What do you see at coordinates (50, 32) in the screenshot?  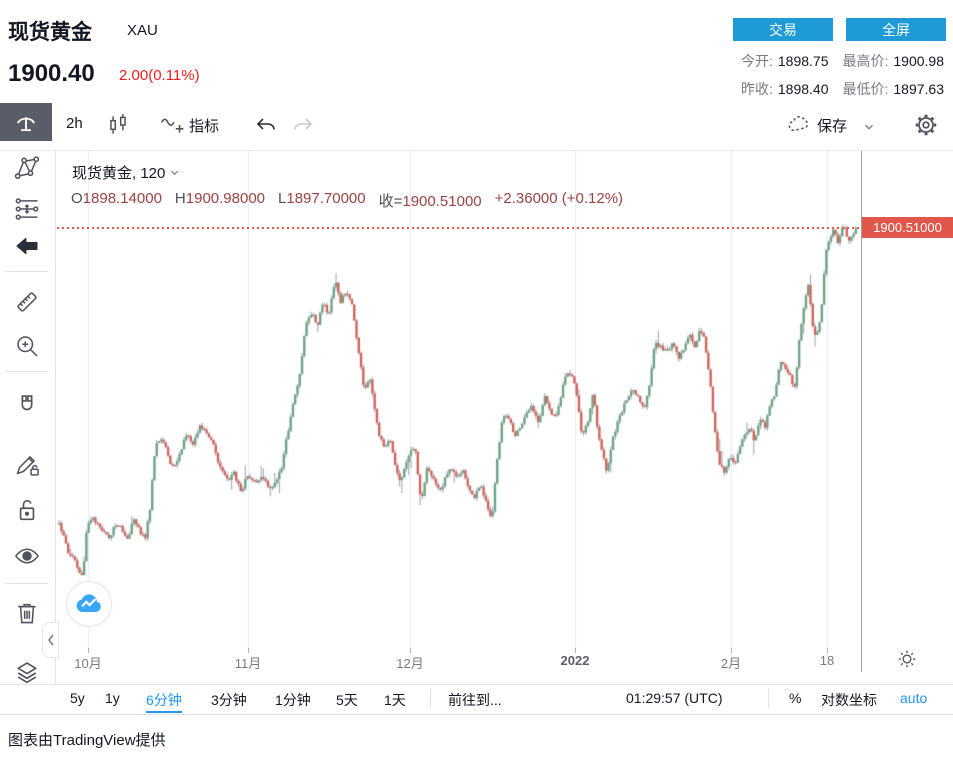 I see `symbol-name: 现货黄金` at bounding box center [50, 32].